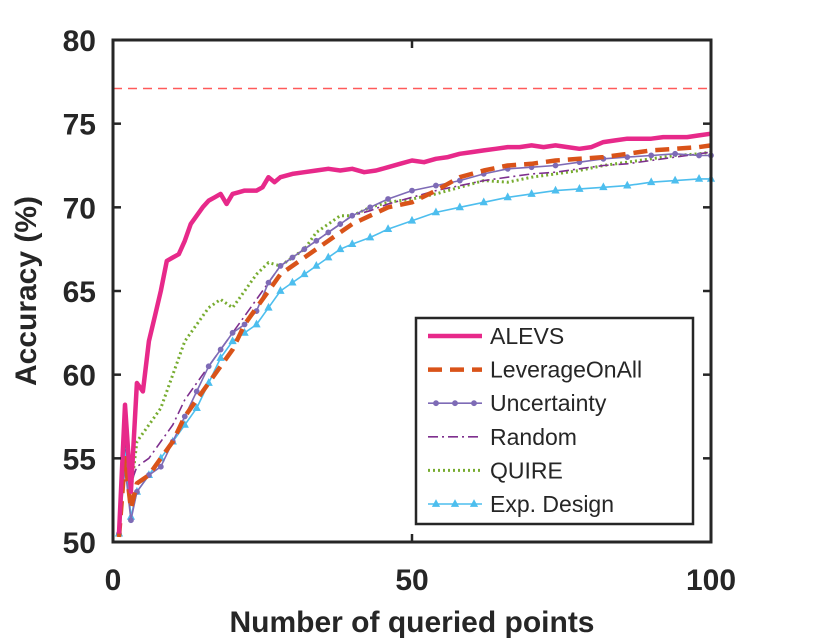  I want to click on y-tick-label: 60, so click(79, 376).